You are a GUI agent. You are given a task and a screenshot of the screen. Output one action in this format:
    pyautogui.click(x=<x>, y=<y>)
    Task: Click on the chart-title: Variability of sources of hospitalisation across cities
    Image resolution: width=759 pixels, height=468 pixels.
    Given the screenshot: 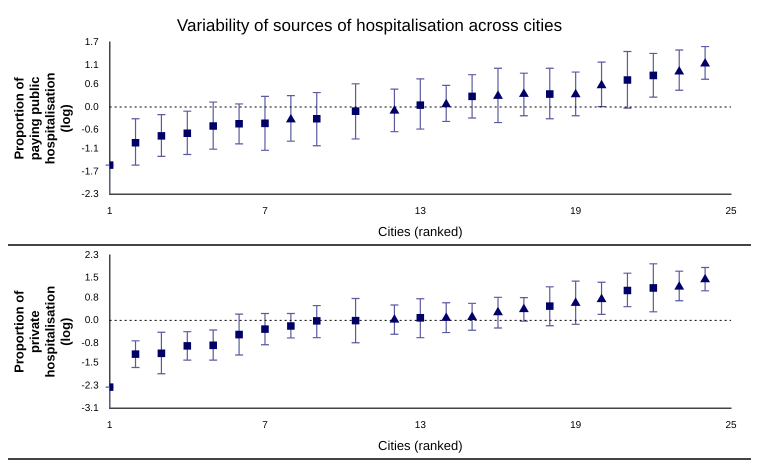 What is the action you would take?
    pyautogui.click(x=369, y=25)
    